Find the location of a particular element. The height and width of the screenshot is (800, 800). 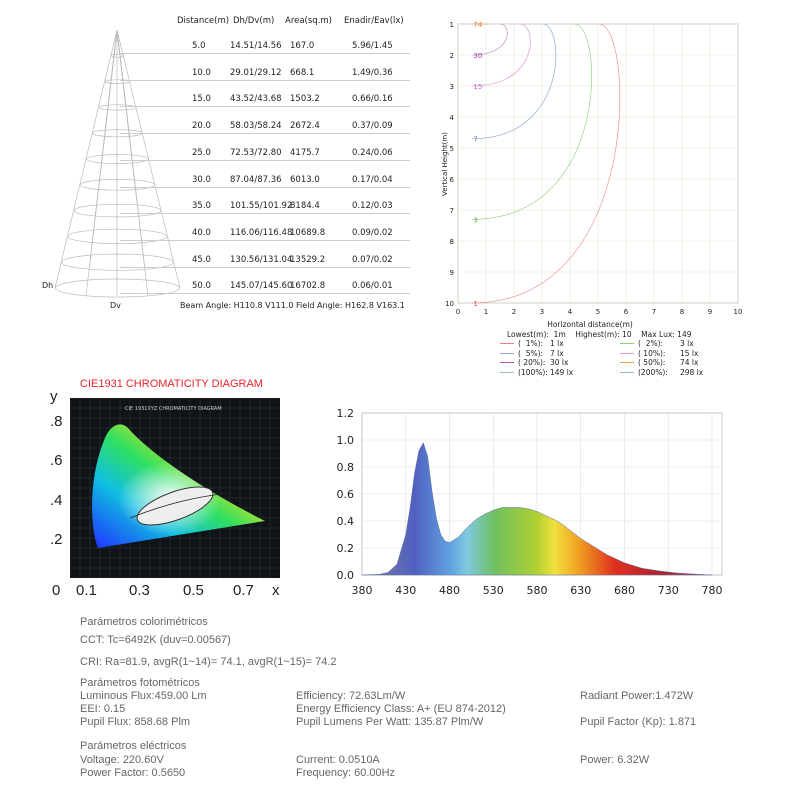

legend-lux: 3 lx is located at coordinates (687, 343).